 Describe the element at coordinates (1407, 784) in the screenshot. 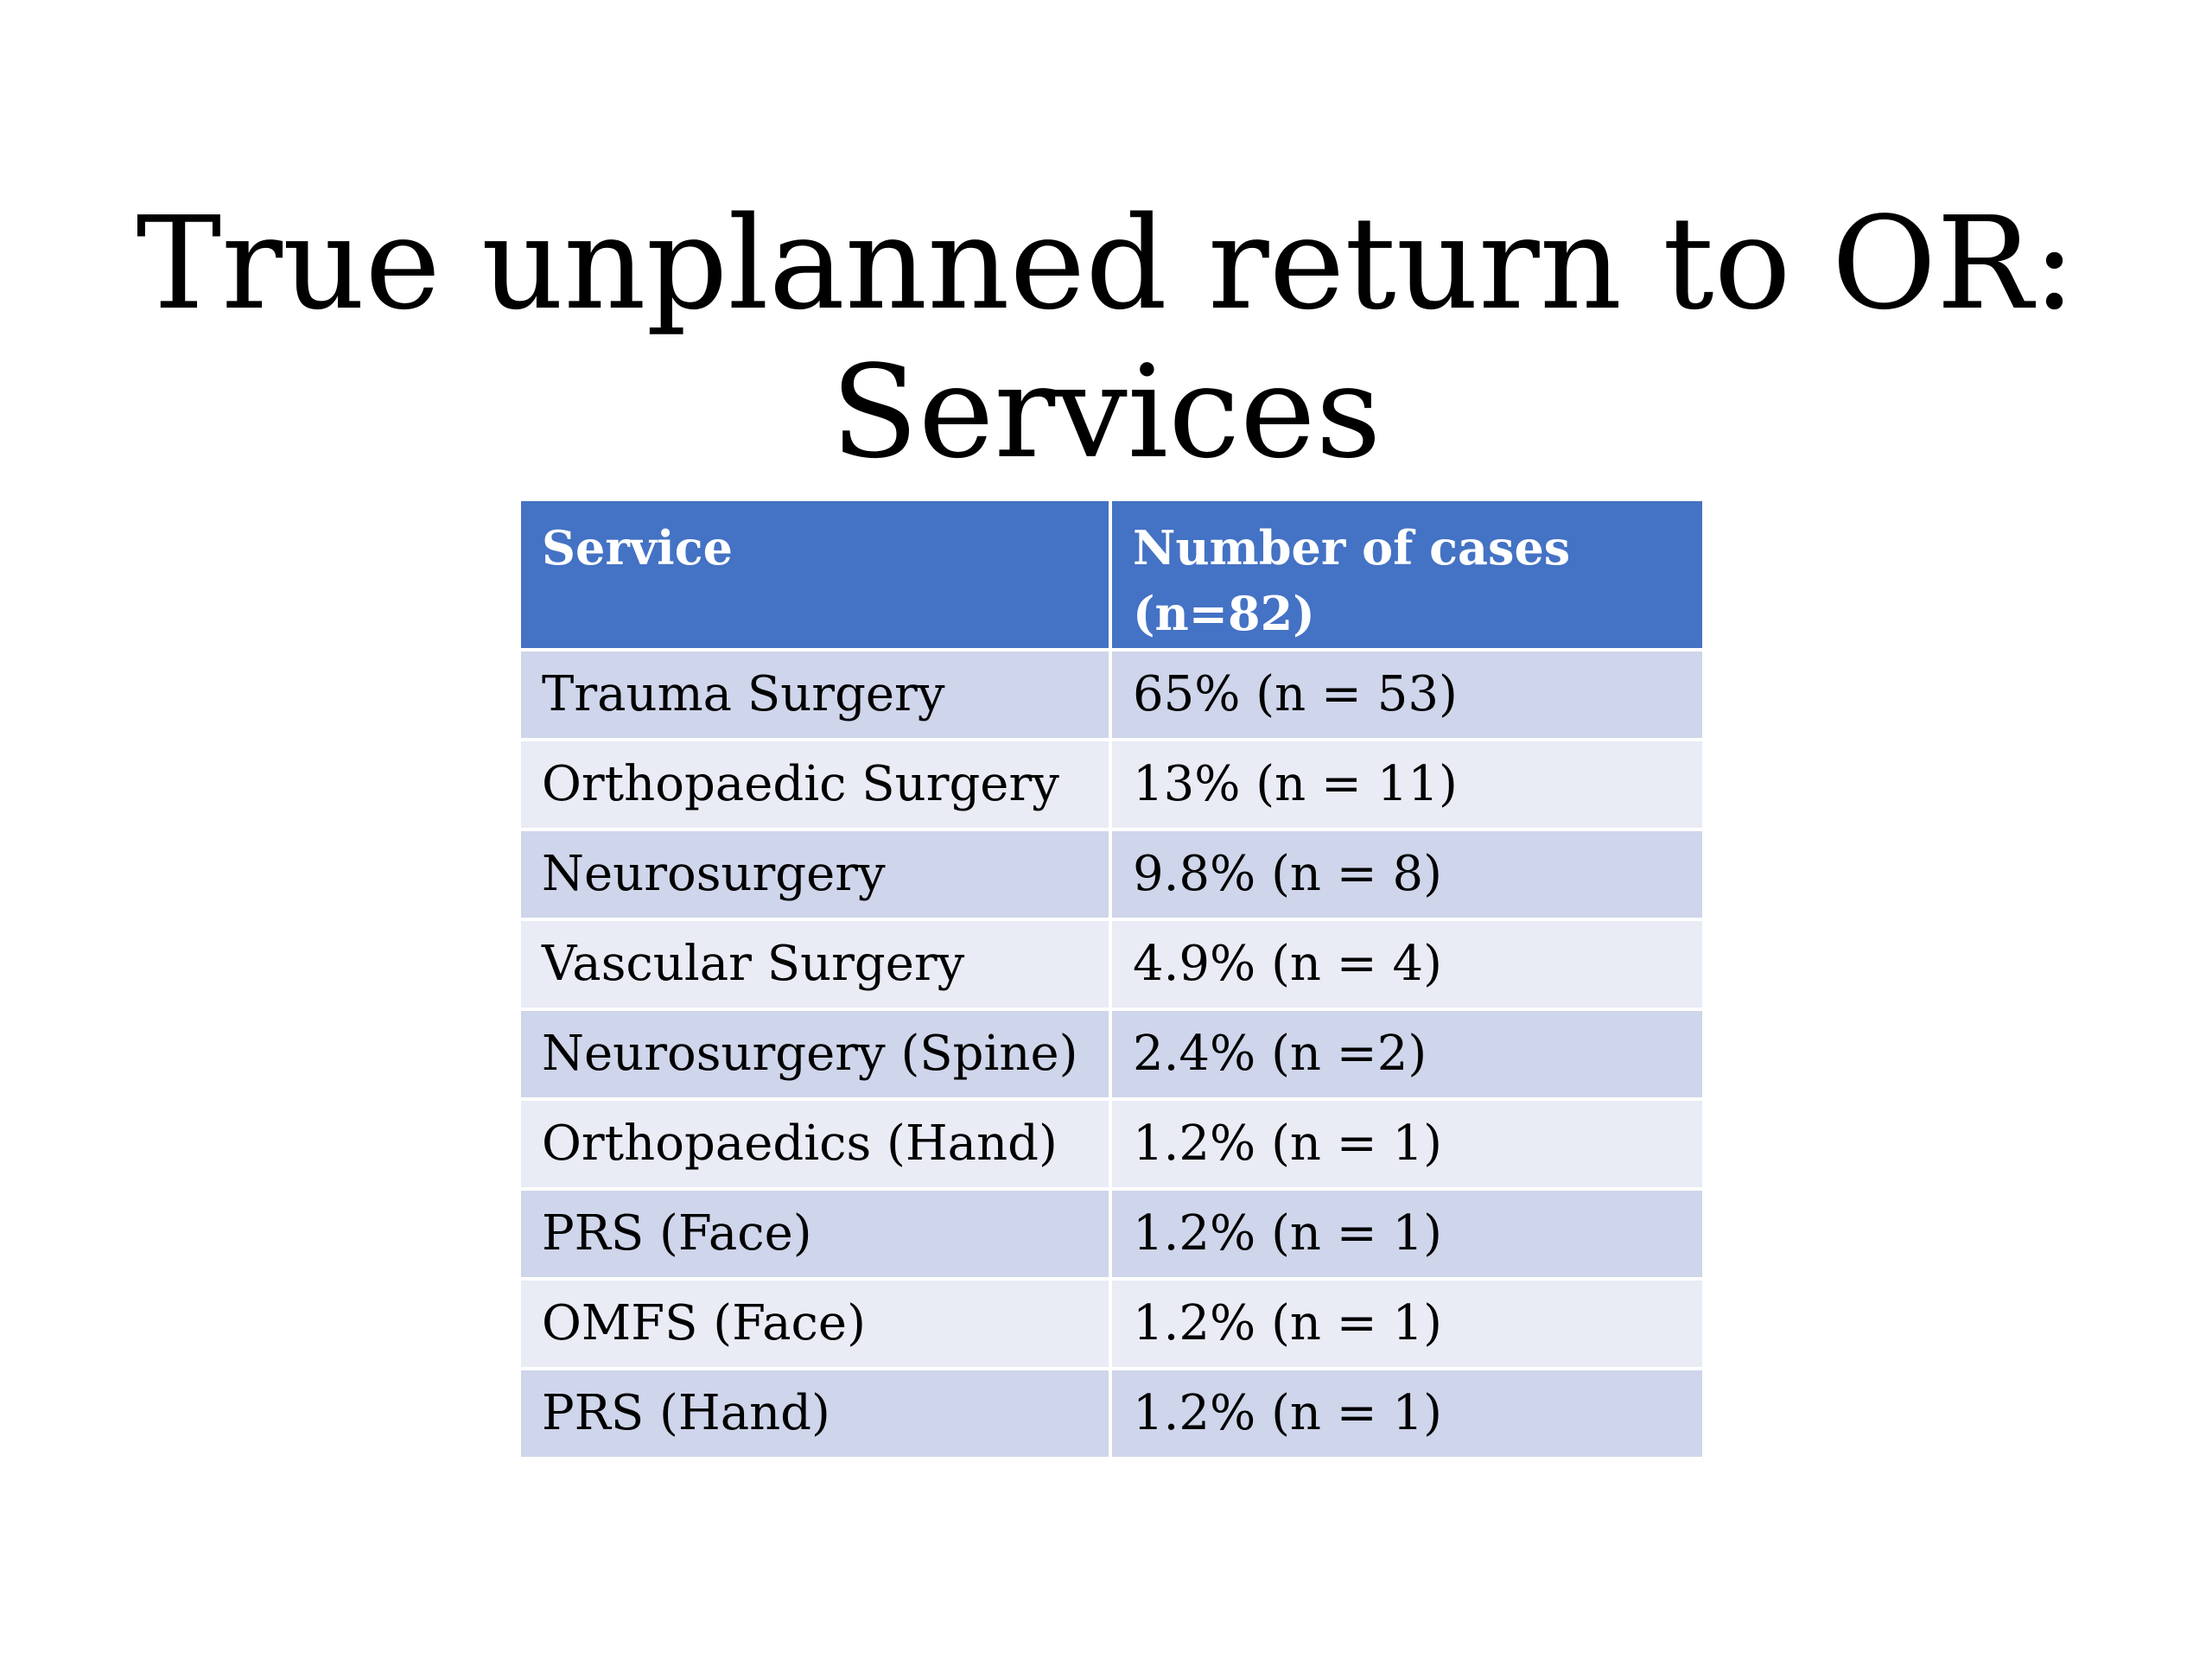

I see `cases-cell: 13% (n = 11)` at that location.